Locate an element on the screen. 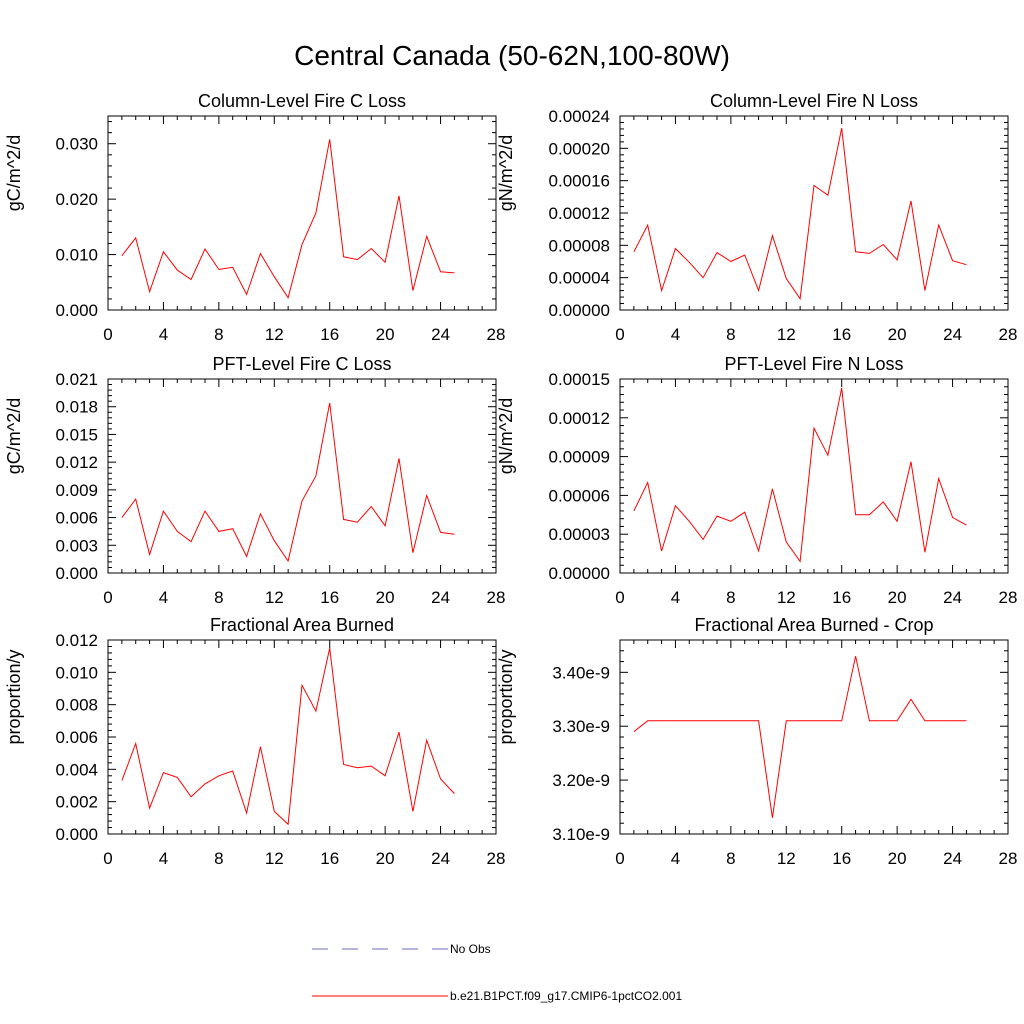 The image size is (1024, 1024). y-tick-label: 0.00004 is located at coordinates (579, 278).